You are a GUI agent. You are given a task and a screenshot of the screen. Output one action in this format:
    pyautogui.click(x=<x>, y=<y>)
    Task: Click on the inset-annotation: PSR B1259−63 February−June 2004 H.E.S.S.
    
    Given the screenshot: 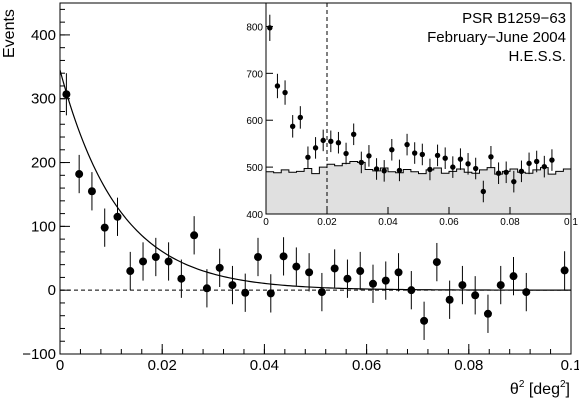 What is the action you would take?
    pyautogui.click(x=496, y=37)
    